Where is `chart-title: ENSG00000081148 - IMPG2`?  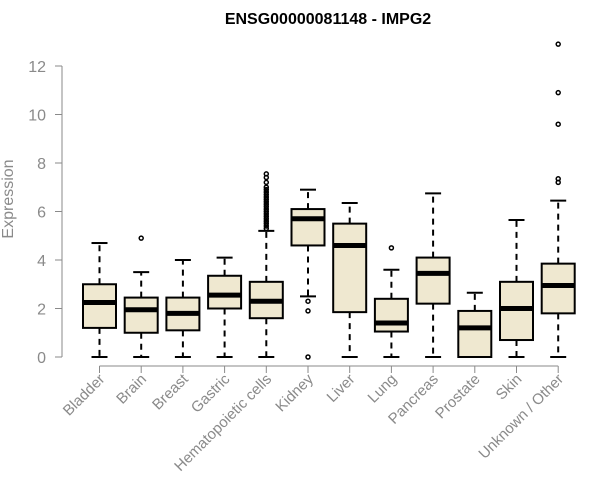
chart-title: ENSG00000081148 - IMPG2 is located at coordinates (328, 19).